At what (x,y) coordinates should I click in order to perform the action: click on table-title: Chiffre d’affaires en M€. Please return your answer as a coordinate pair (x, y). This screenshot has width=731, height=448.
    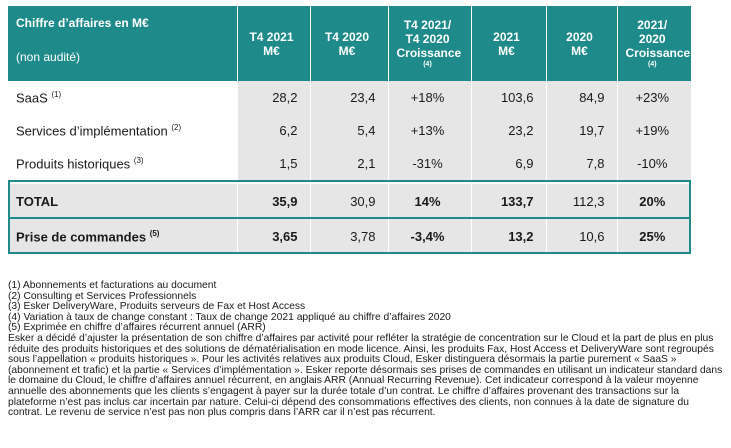
    Looking at the image, I should click on (82, 23).